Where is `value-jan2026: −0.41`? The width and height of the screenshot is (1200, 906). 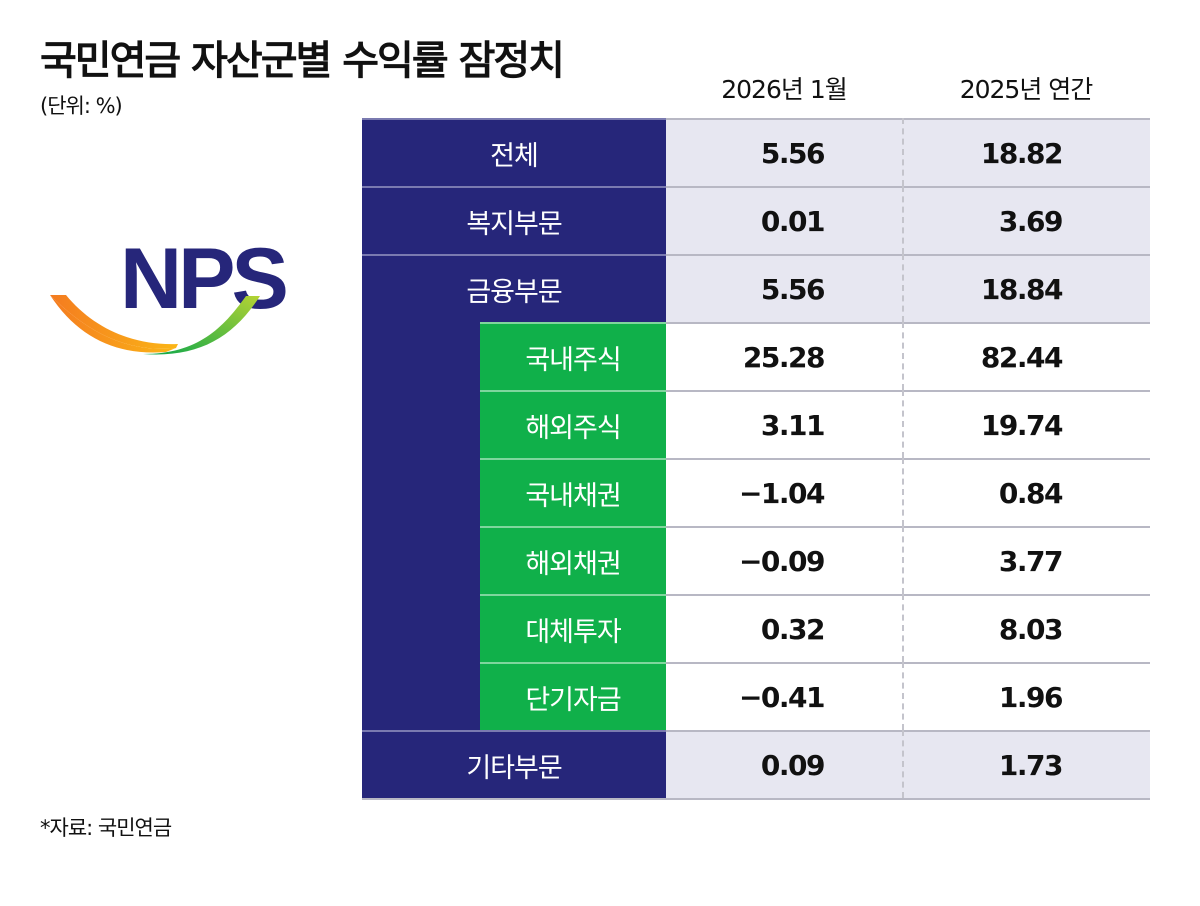
value-jan2026: −0.41 is located at coordinates (784, 696).